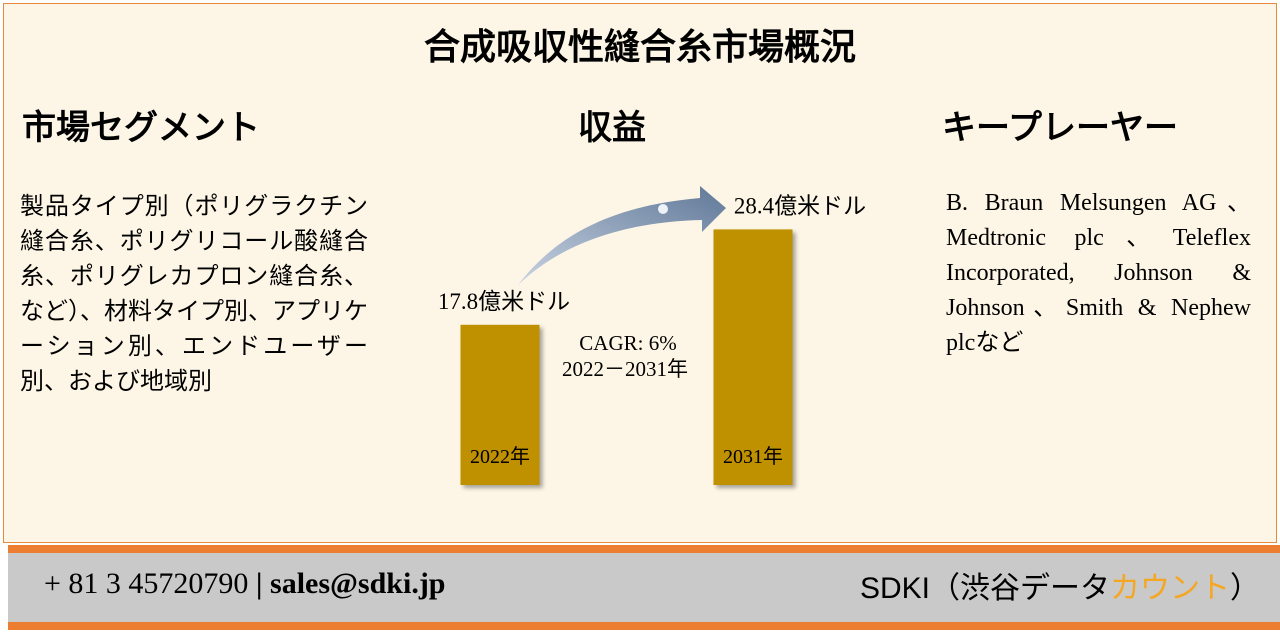 This screenshot has width=1280, height=642. I want to click on contact: + 81 3 45720790 | sales@sdki.jp, so click(245, 584).